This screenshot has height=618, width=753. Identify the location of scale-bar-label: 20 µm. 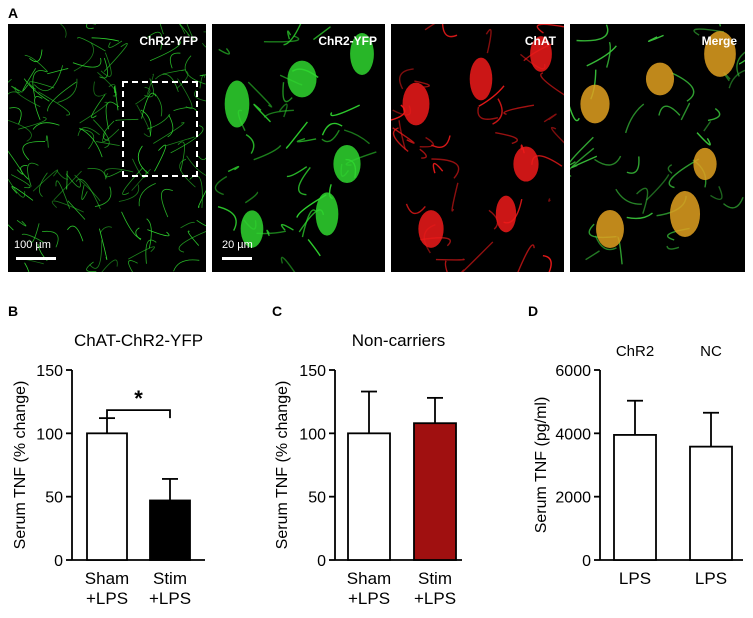
(237, 245).